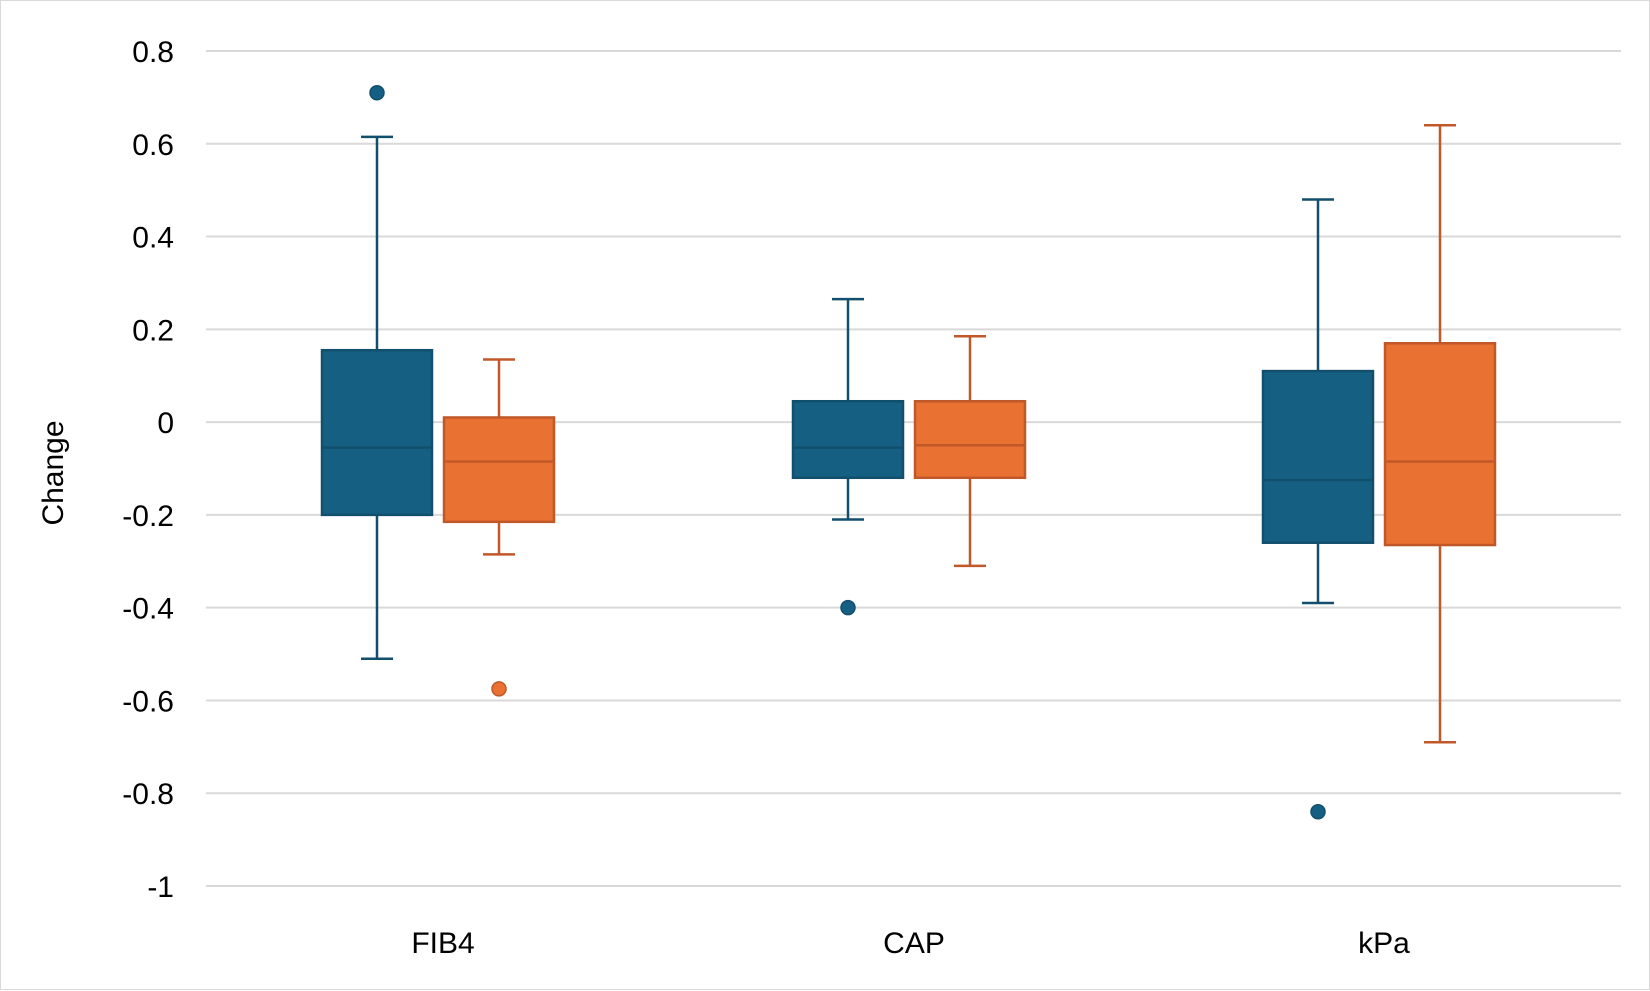 The height and width of the screenshot is (991, 1650). Describe the element at coordinates (153, 238) in the screenshot. I see `y-tick-label: 0.4` at that location.